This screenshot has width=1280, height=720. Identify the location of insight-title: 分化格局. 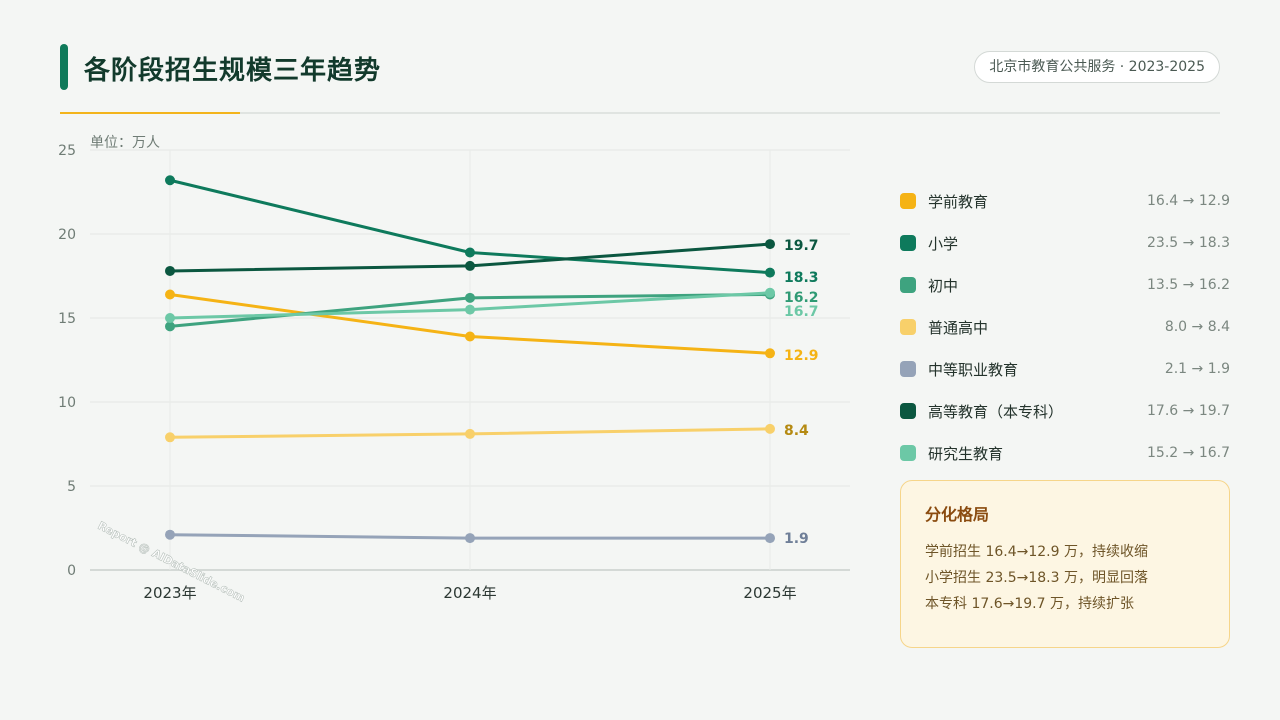
(957, 514).